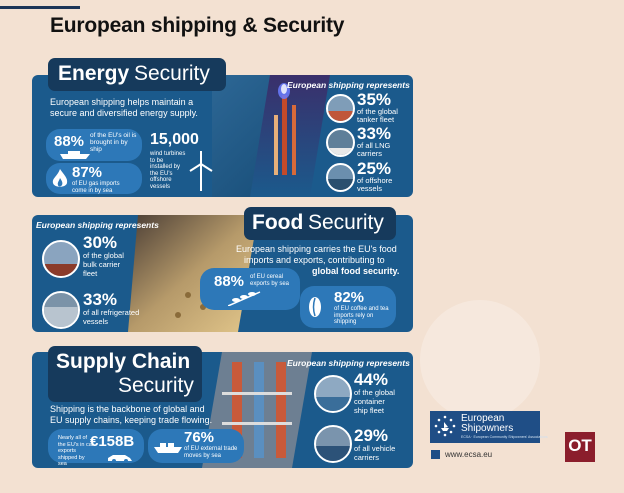 The width and height of the screenshot is (624, 493). Describe the element at coordinates (94, 73) in the screenshot. I see `energy-heading-bold: Energy` at that location.